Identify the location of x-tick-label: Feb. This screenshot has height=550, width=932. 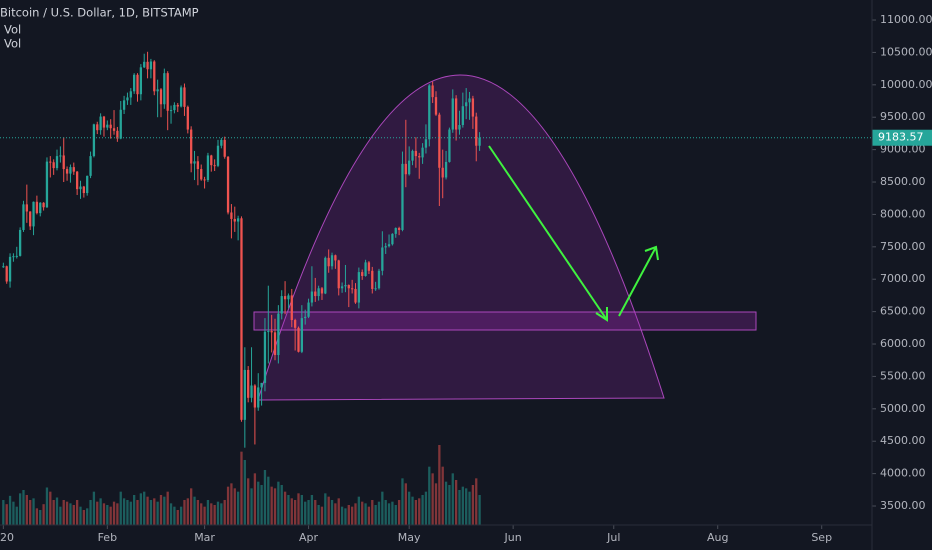
(107, 537).